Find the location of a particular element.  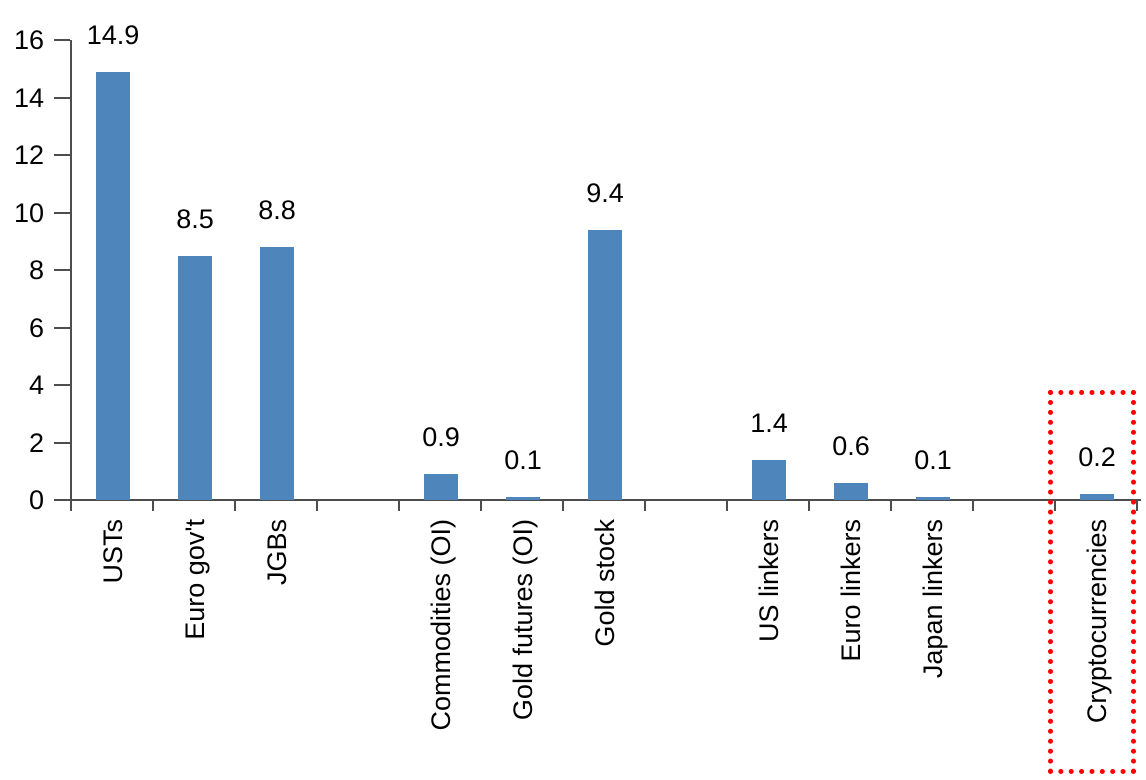

y-axis-tick-label: 10 is located at coordinates (28, 212).